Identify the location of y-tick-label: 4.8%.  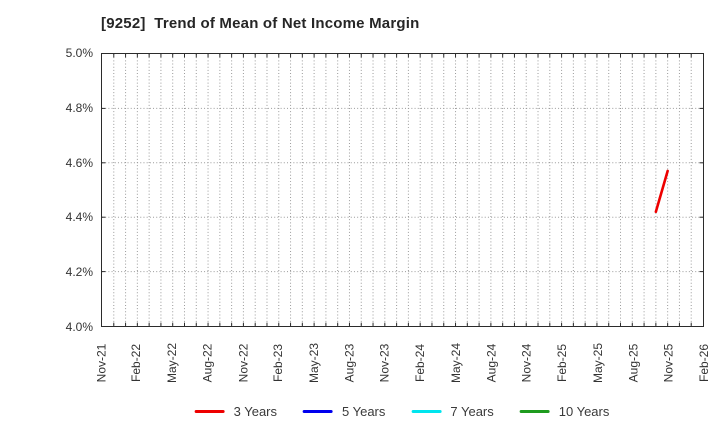
(79, 107).